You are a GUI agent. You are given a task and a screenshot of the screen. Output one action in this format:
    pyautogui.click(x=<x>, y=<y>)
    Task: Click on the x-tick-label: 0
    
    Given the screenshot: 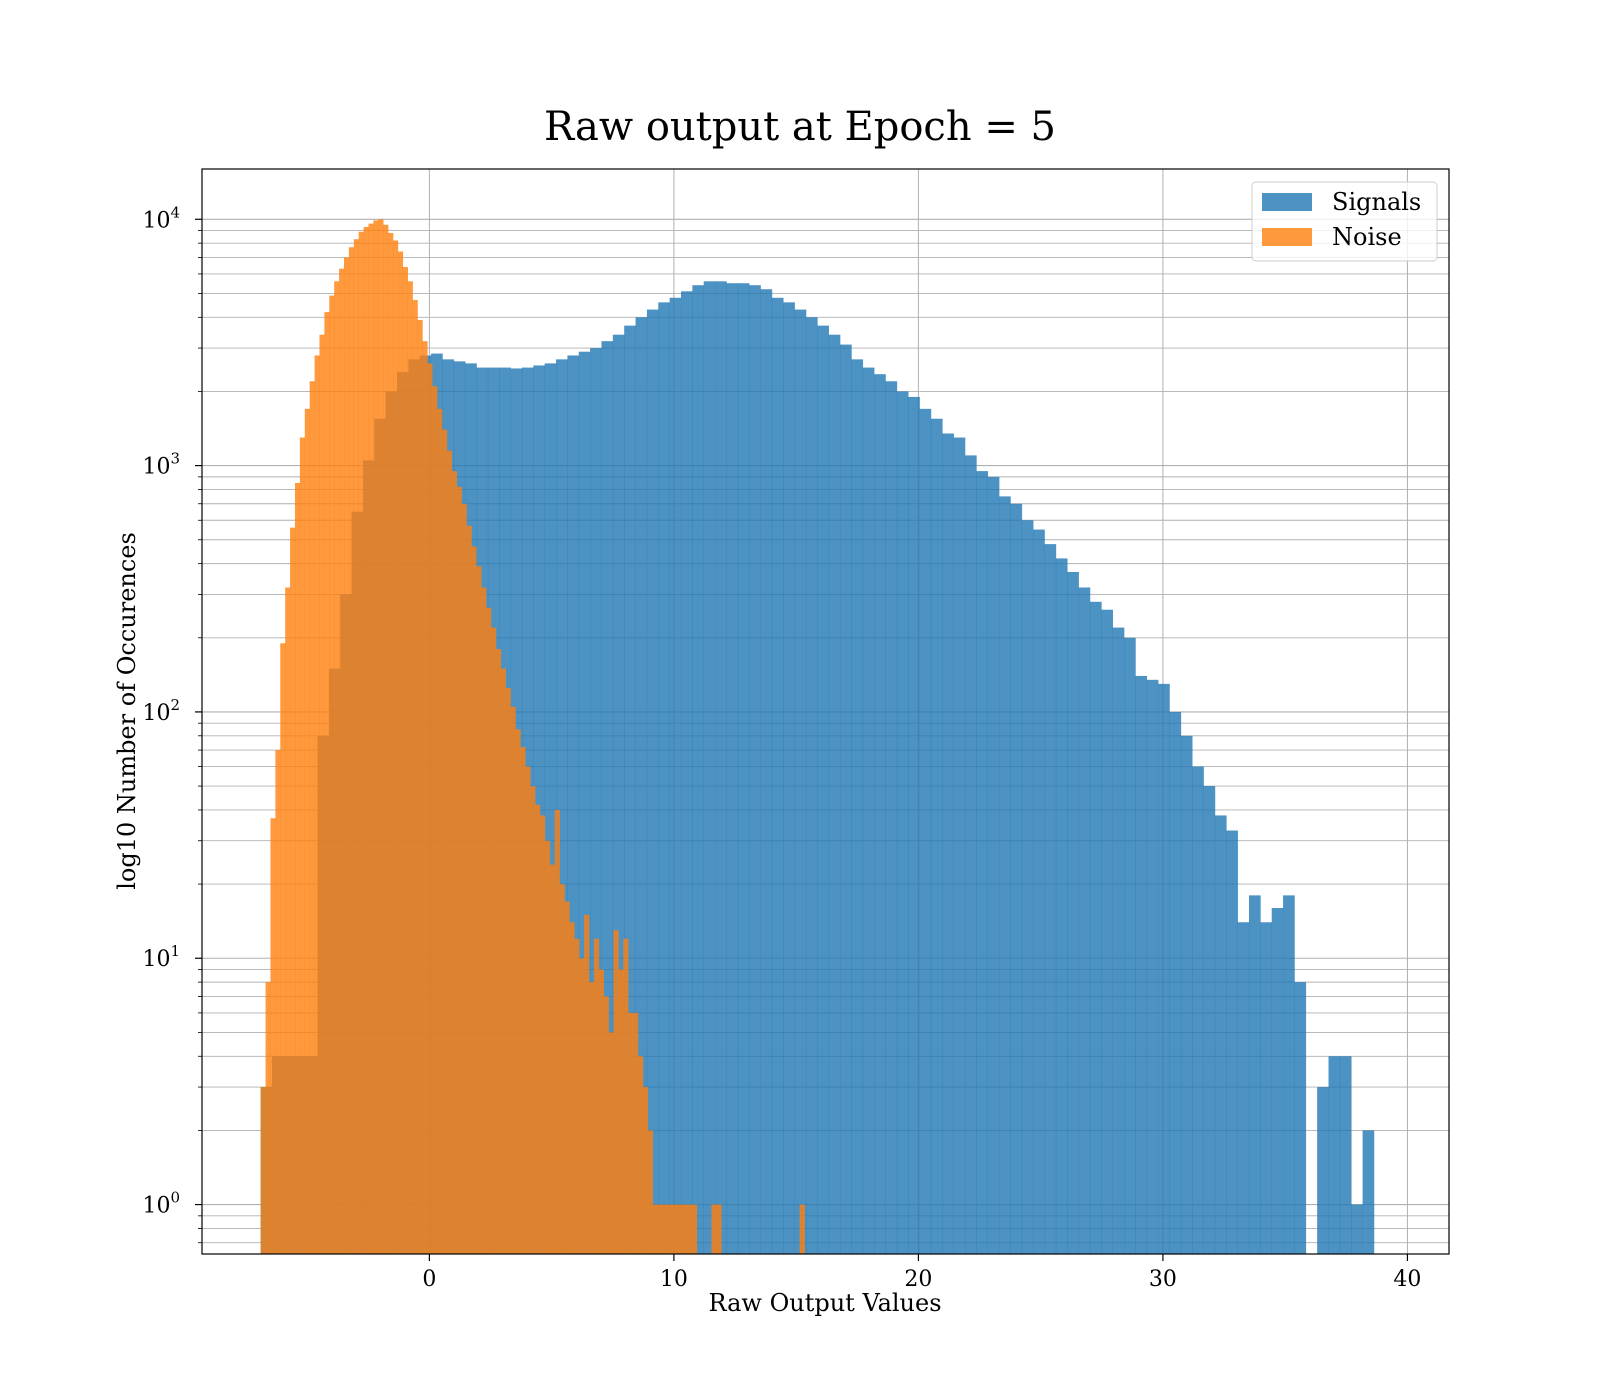 What is the action you would take?
    pyautogui.click(x=429, y=1279)
    